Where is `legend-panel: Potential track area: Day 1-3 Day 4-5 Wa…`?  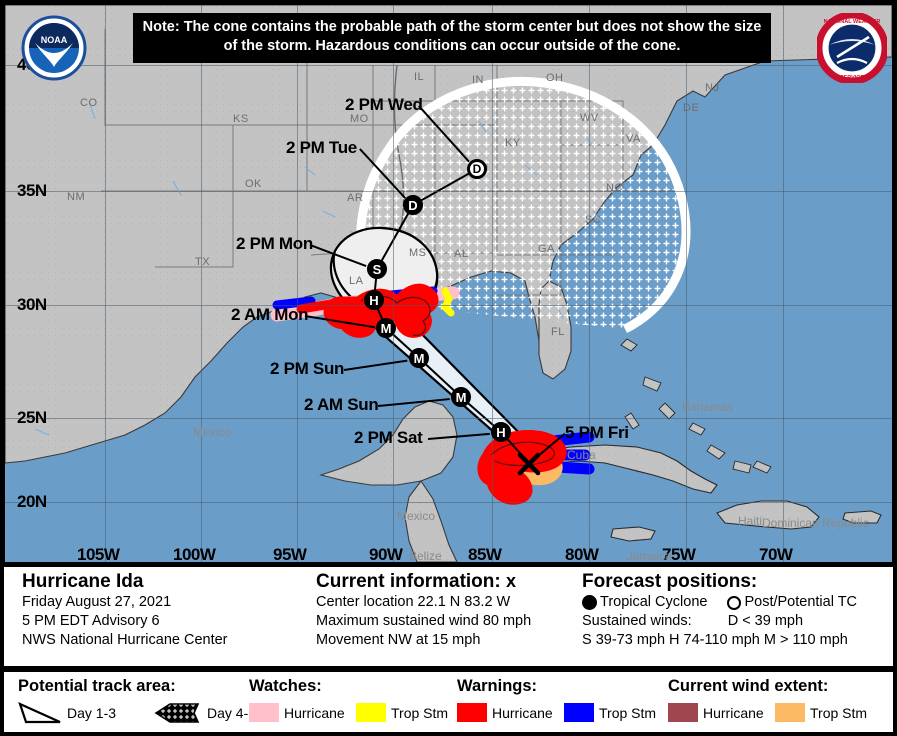
legend-panel: Potential track area: Day 1-3 Day 4-5 Wa… is located at coordinates (448, 702).